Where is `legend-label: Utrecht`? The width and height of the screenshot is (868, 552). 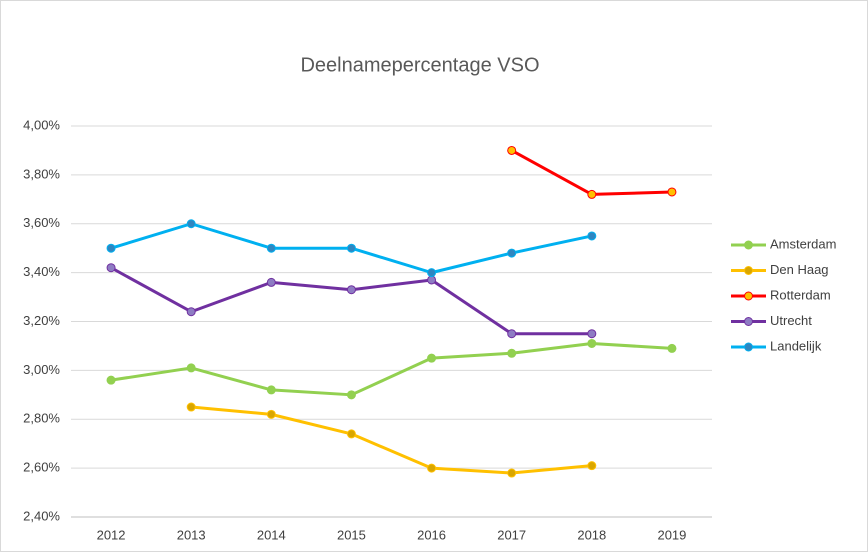 legend-label: Utrecht is located at coordinates (791, 320).